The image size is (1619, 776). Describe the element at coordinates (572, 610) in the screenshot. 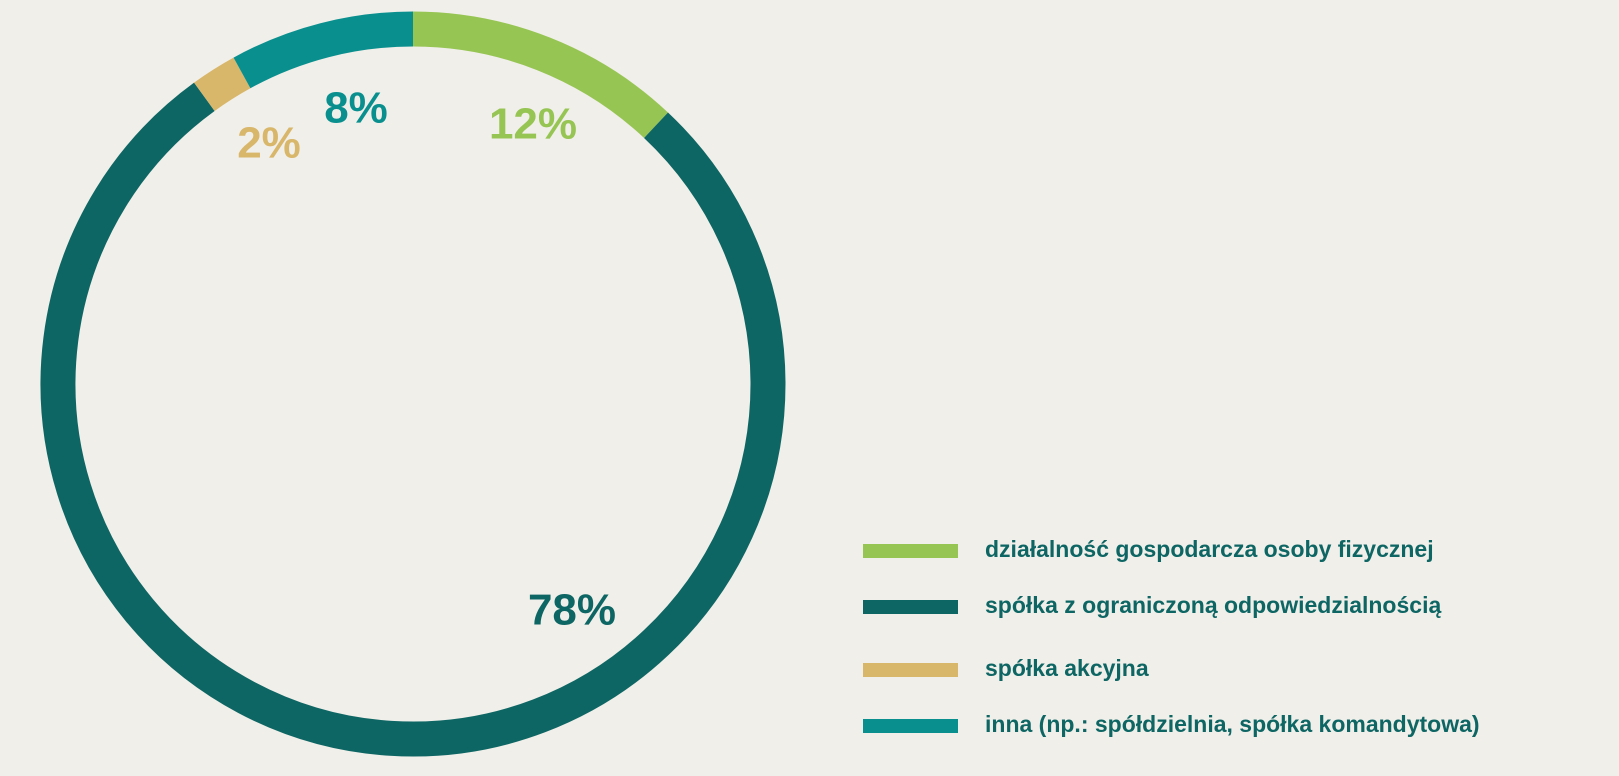

I see `value-label: 78%` at that location.